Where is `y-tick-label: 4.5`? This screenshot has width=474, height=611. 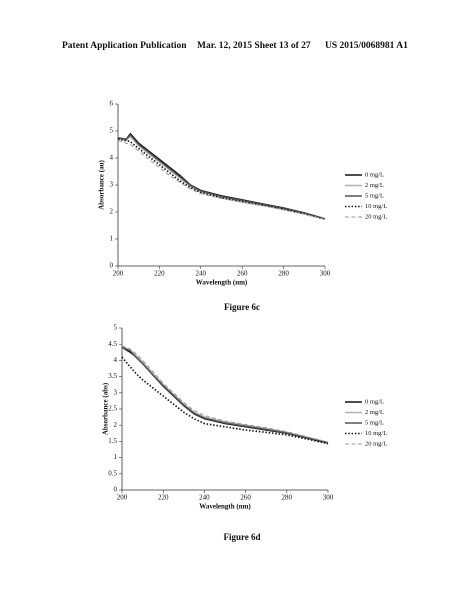 y-tick-label: 4.5 is located at coordinates (112, 344).